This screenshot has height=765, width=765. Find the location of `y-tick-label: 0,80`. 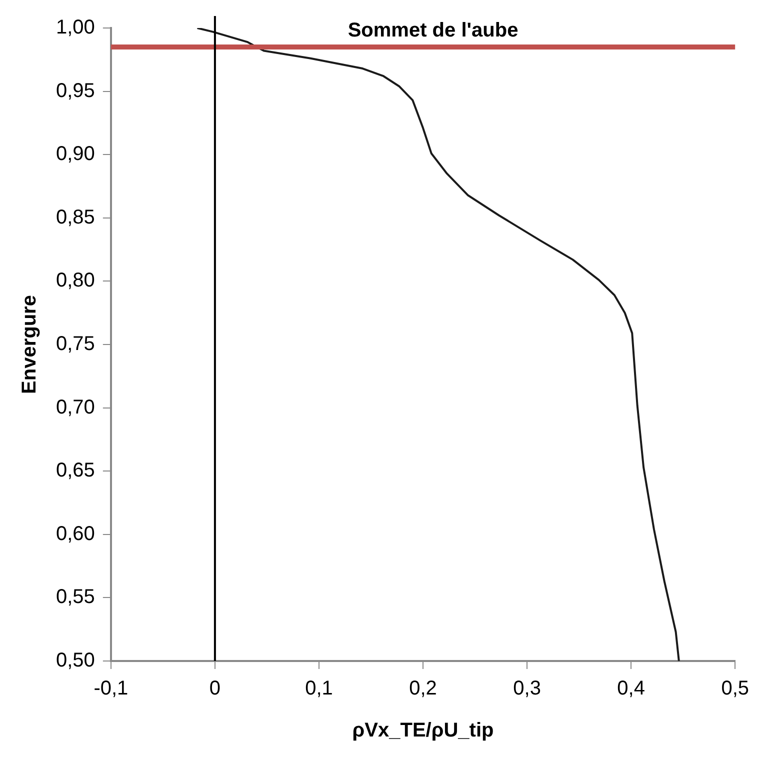

y-tick-label: 0,80 is located at coordinates (75, 281).